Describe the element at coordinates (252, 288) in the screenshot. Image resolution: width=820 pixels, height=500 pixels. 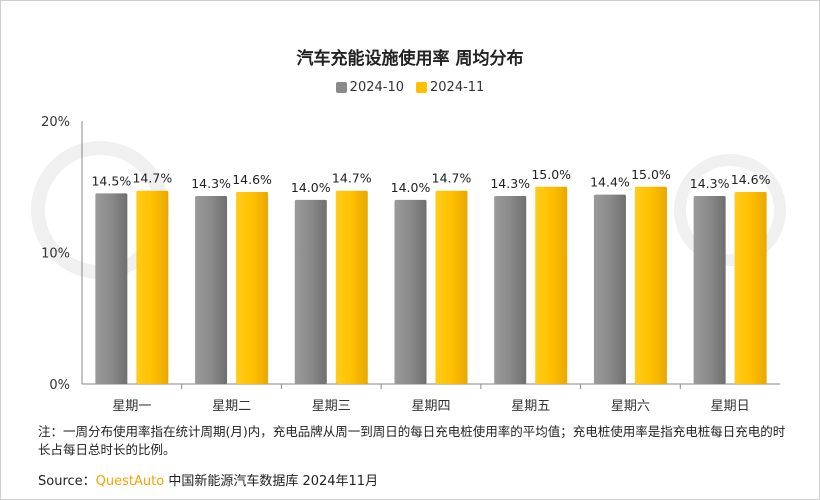
I see `bar-2024-11-星期二` at that location.